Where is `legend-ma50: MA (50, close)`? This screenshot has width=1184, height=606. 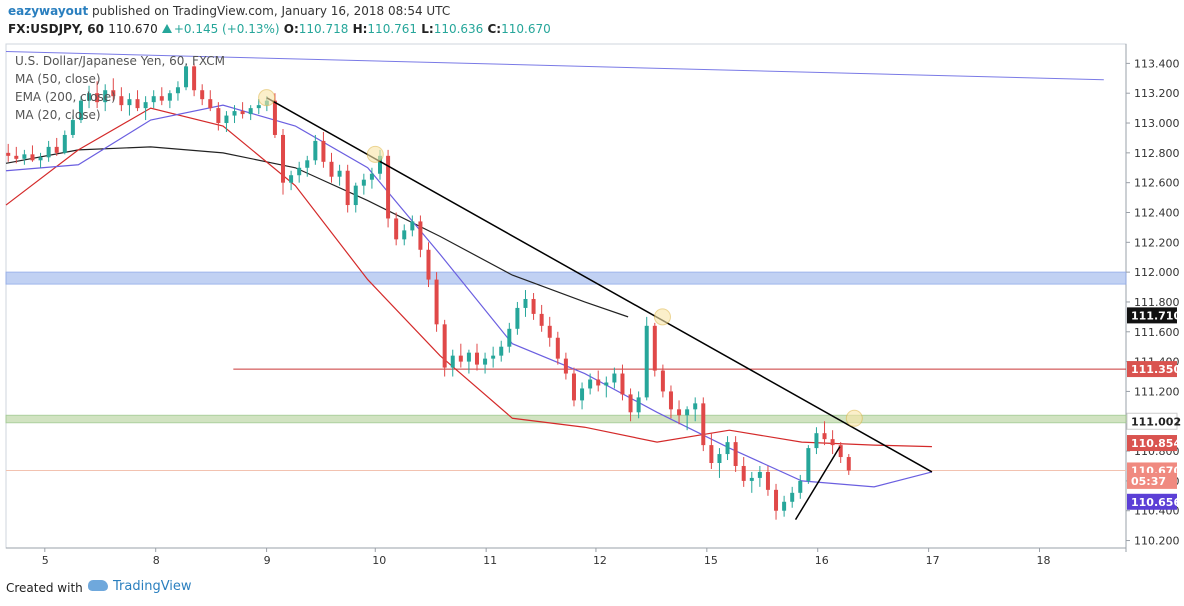
legend-ma50: MA (50, close) is located at coordinates (58, 79).